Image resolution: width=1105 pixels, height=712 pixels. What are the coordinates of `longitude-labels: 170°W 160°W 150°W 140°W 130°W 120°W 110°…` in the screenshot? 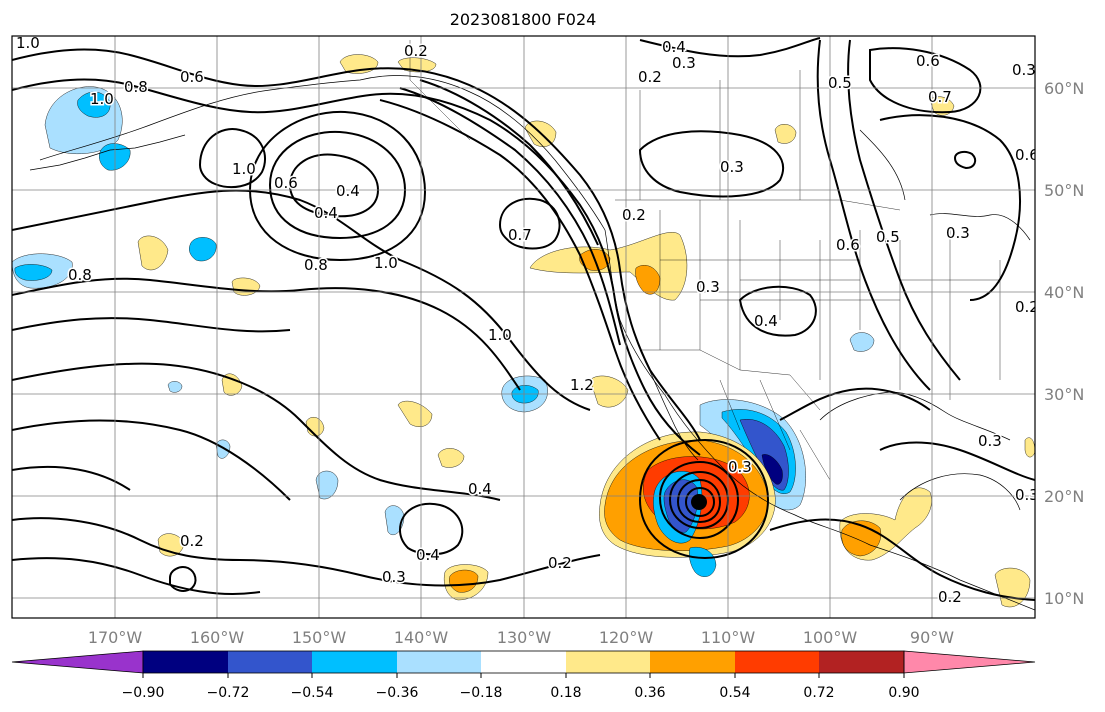 It's located at (521, 637).